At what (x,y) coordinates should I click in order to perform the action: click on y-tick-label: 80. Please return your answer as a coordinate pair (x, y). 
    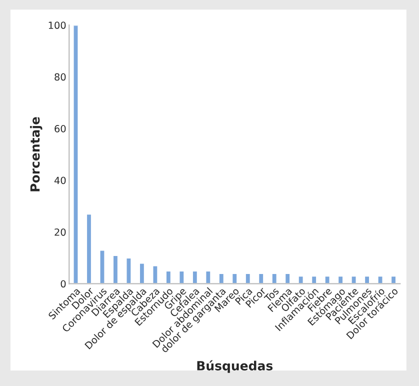
    Looking at the image, I should click on (60, 77).